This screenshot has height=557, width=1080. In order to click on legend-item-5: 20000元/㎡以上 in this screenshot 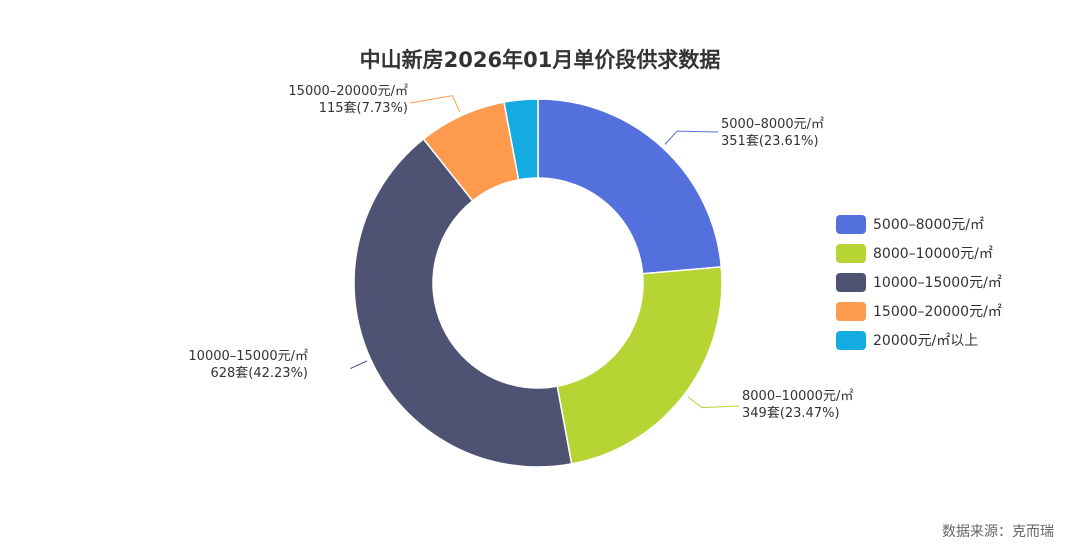, I will do `click(919, 340)`.